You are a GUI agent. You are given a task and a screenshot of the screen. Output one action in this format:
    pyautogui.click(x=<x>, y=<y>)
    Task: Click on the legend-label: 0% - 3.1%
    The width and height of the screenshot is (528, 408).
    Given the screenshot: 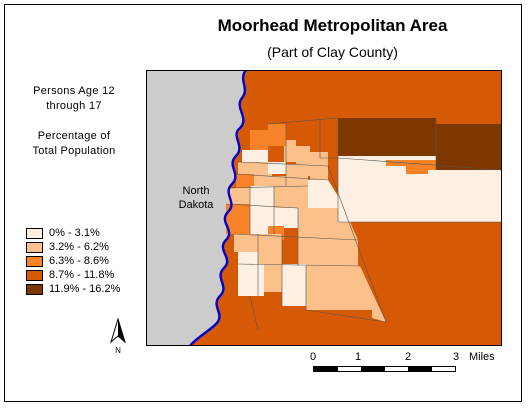 What is the action you would take?
    pyautogui.click(x=74, y=233)
    